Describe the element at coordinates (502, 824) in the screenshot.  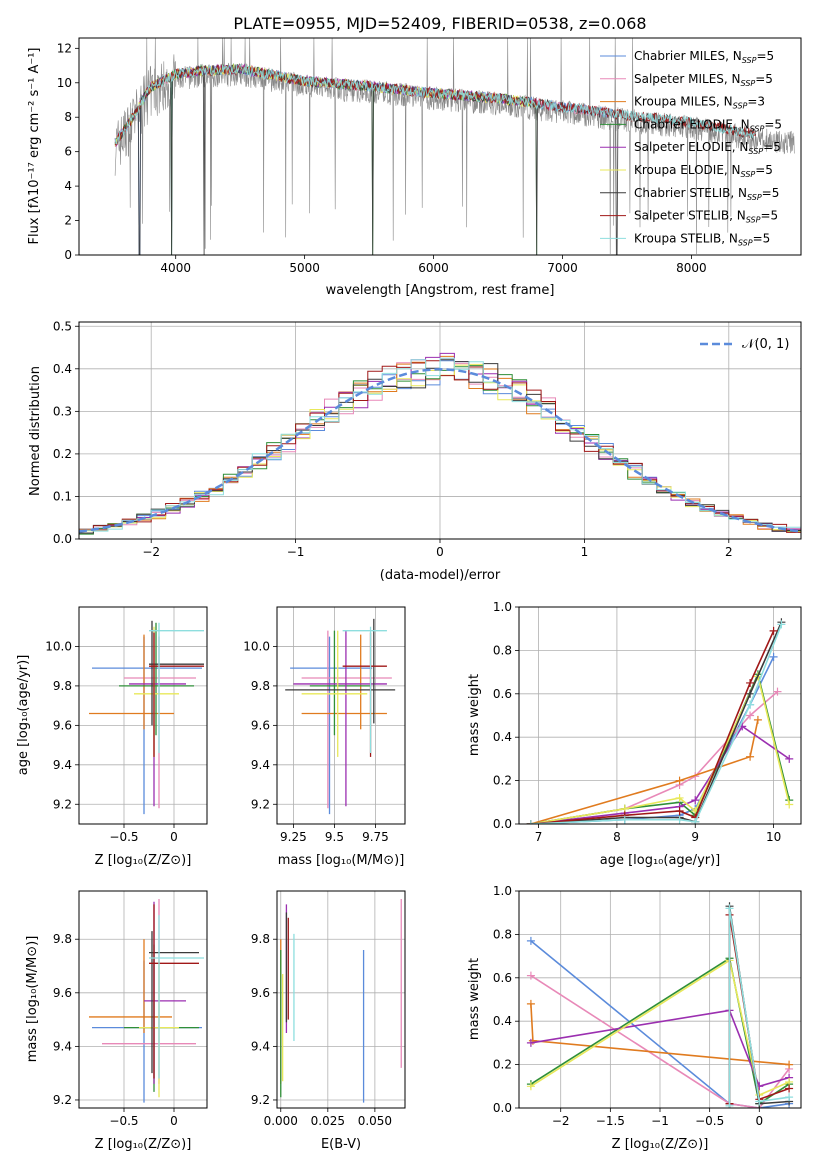
I see `weight_vs_age-ytick-label: 0.0` at that location.